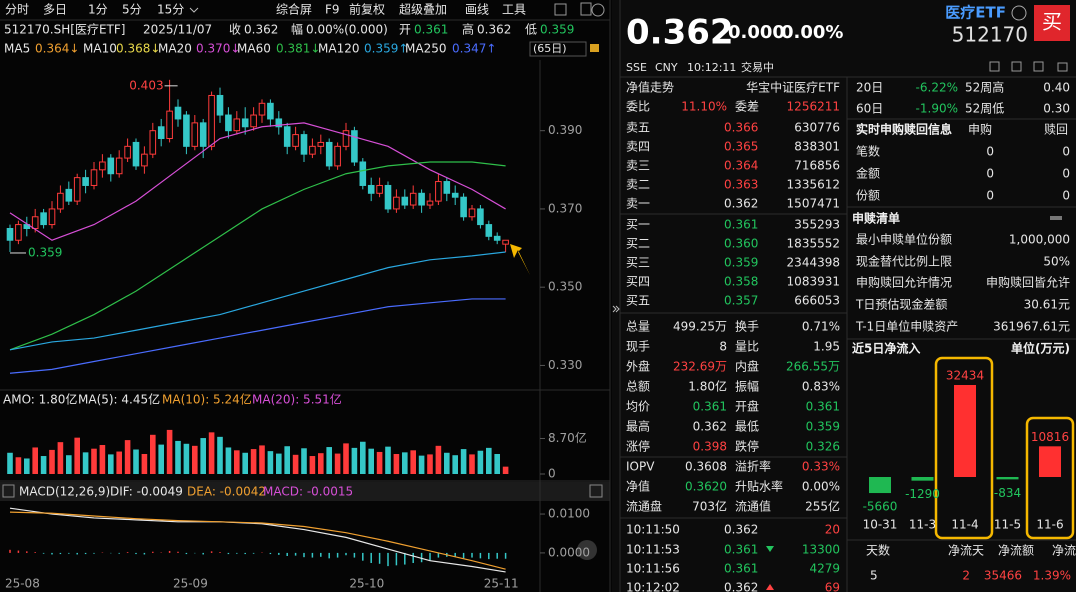  Describe the element at coordinates (812, 32) in the screenshot. I see `price-change-pct: 0.00%` at that location.